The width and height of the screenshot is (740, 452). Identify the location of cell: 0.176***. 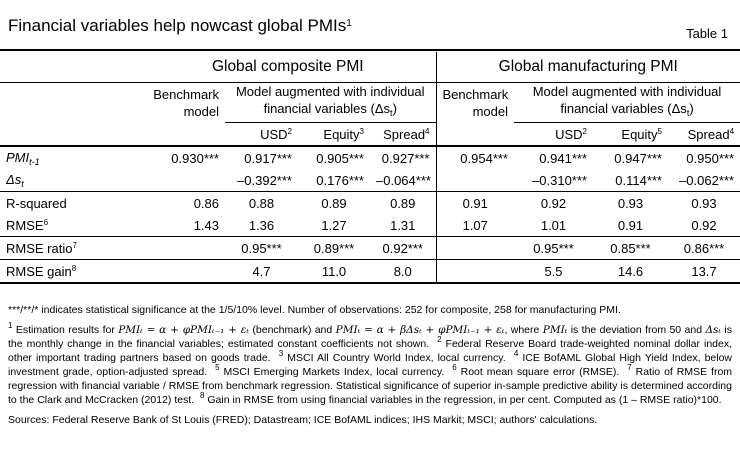
(334, 180).